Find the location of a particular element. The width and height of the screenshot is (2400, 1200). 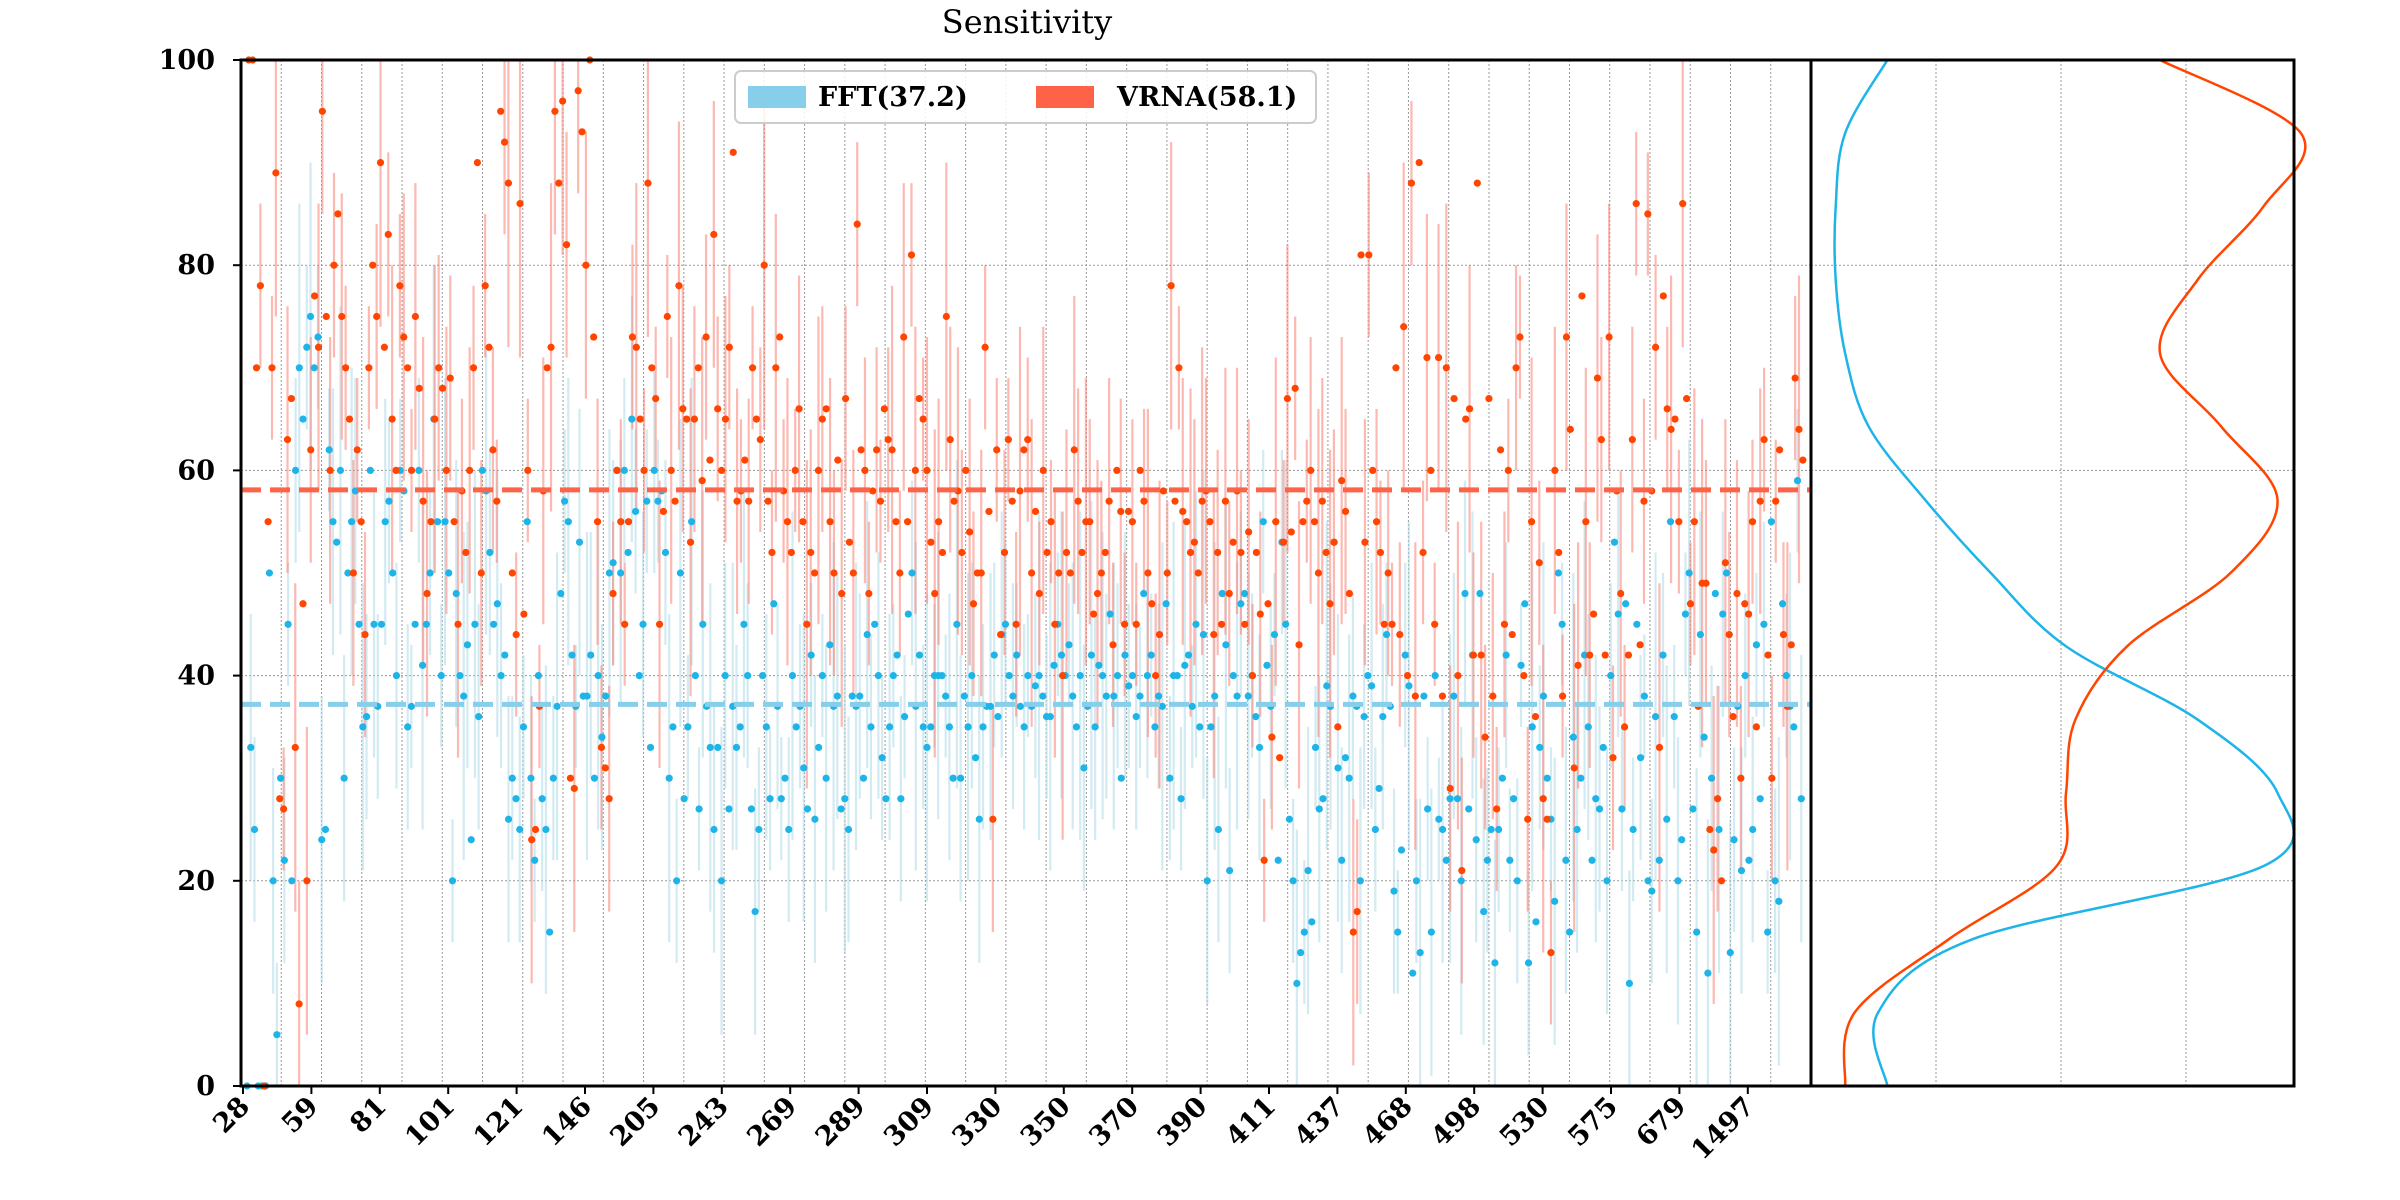

y-tick-label: 60 is located at coordinates (196, 470).